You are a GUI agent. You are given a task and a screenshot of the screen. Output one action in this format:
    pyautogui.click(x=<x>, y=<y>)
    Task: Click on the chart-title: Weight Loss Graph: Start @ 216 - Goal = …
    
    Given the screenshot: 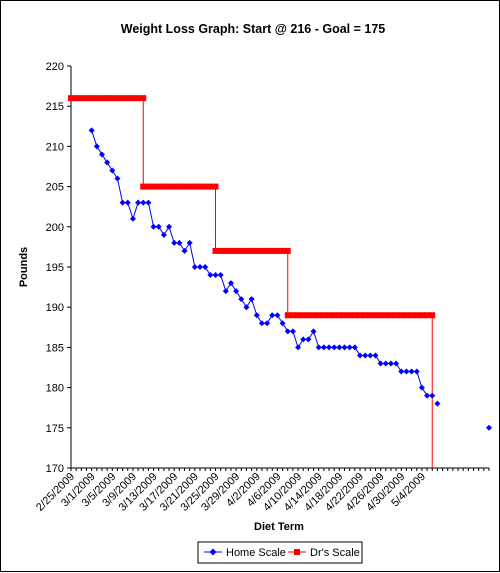 What is the action you would take?
    pyautogui.click(x=253, y=29)
    